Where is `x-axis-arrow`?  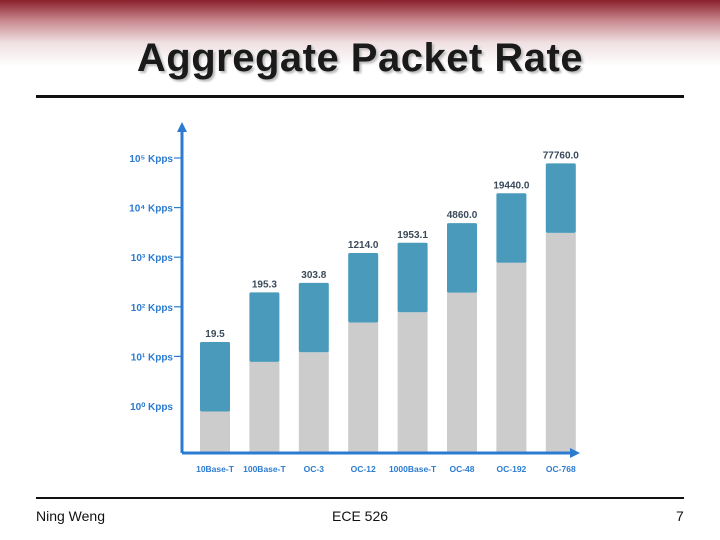 x-axis-arrow is located at coordinates (575, 453).